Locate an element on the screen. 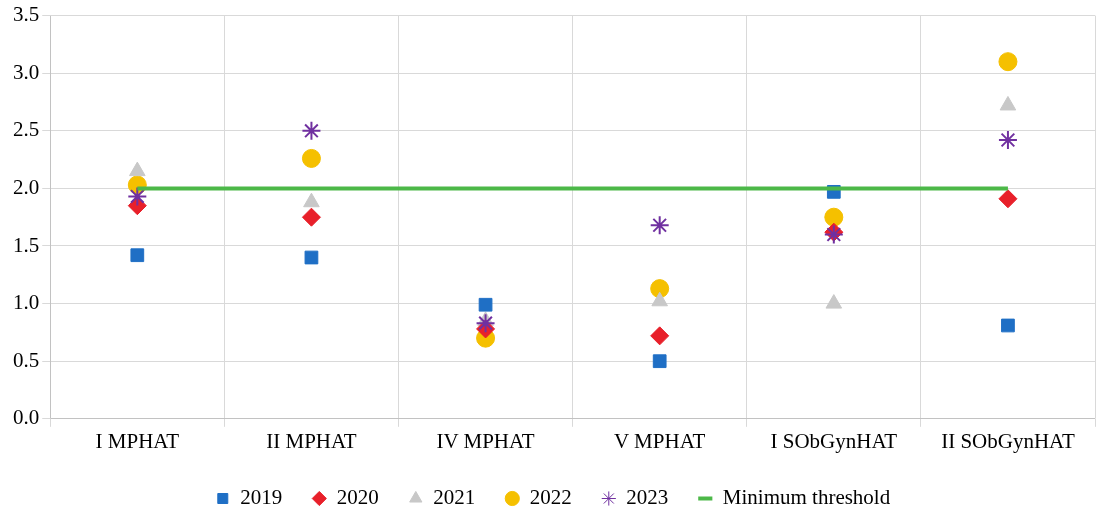  y-tick-label: 1.5 is located at coordinates (26, 244).